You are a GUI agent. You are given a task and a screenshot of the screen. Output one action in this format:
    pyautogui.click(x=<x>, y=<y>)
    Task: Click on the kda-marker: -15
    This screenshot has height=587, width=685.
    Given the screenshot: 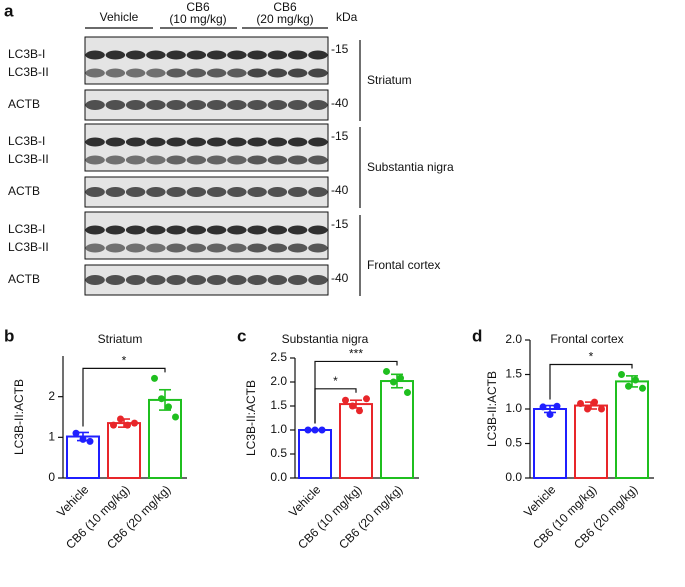 What is the action you would take?
    pyautogui.click(x=340, y=224)
    